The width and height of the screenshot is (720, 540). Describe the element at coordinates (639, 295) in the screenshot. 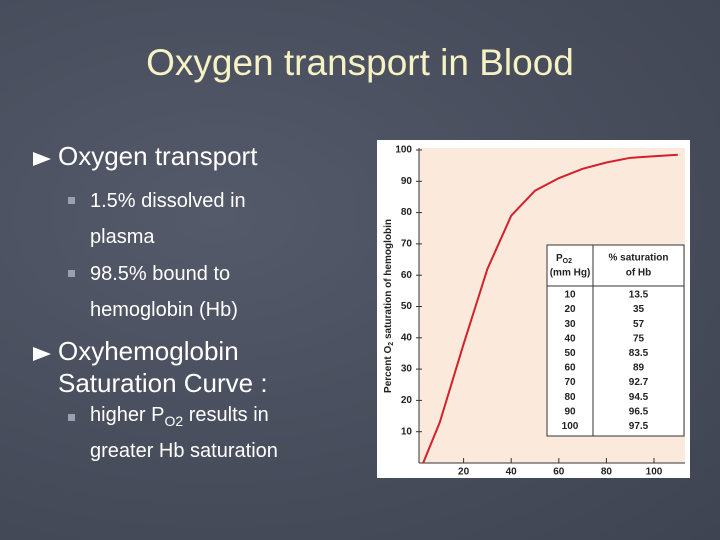

I see `table-cell: 13.5` at that location.